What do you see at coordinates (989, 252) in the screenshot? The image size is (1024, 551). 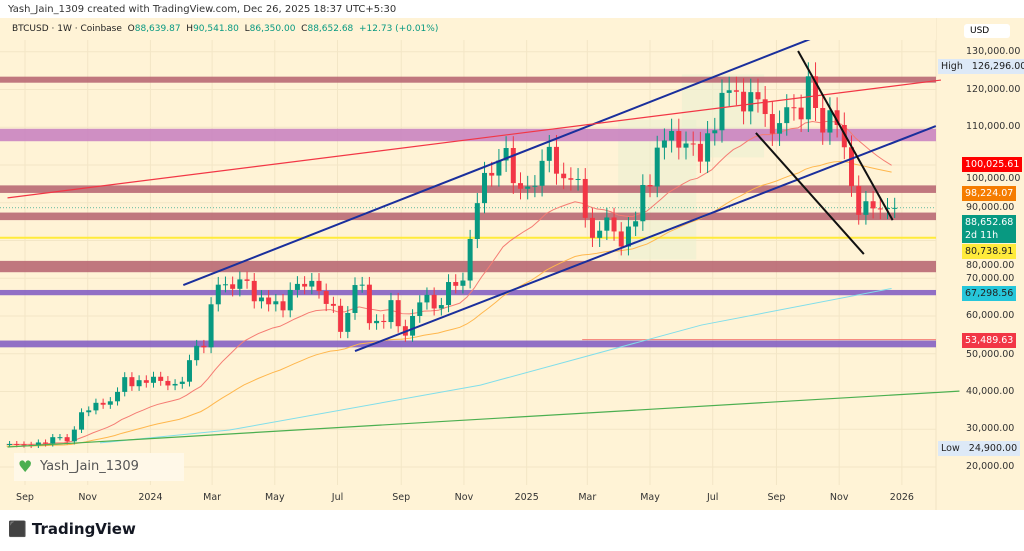 I see `price-tag-value: 80,738.91` at bounding box center [989, 252].